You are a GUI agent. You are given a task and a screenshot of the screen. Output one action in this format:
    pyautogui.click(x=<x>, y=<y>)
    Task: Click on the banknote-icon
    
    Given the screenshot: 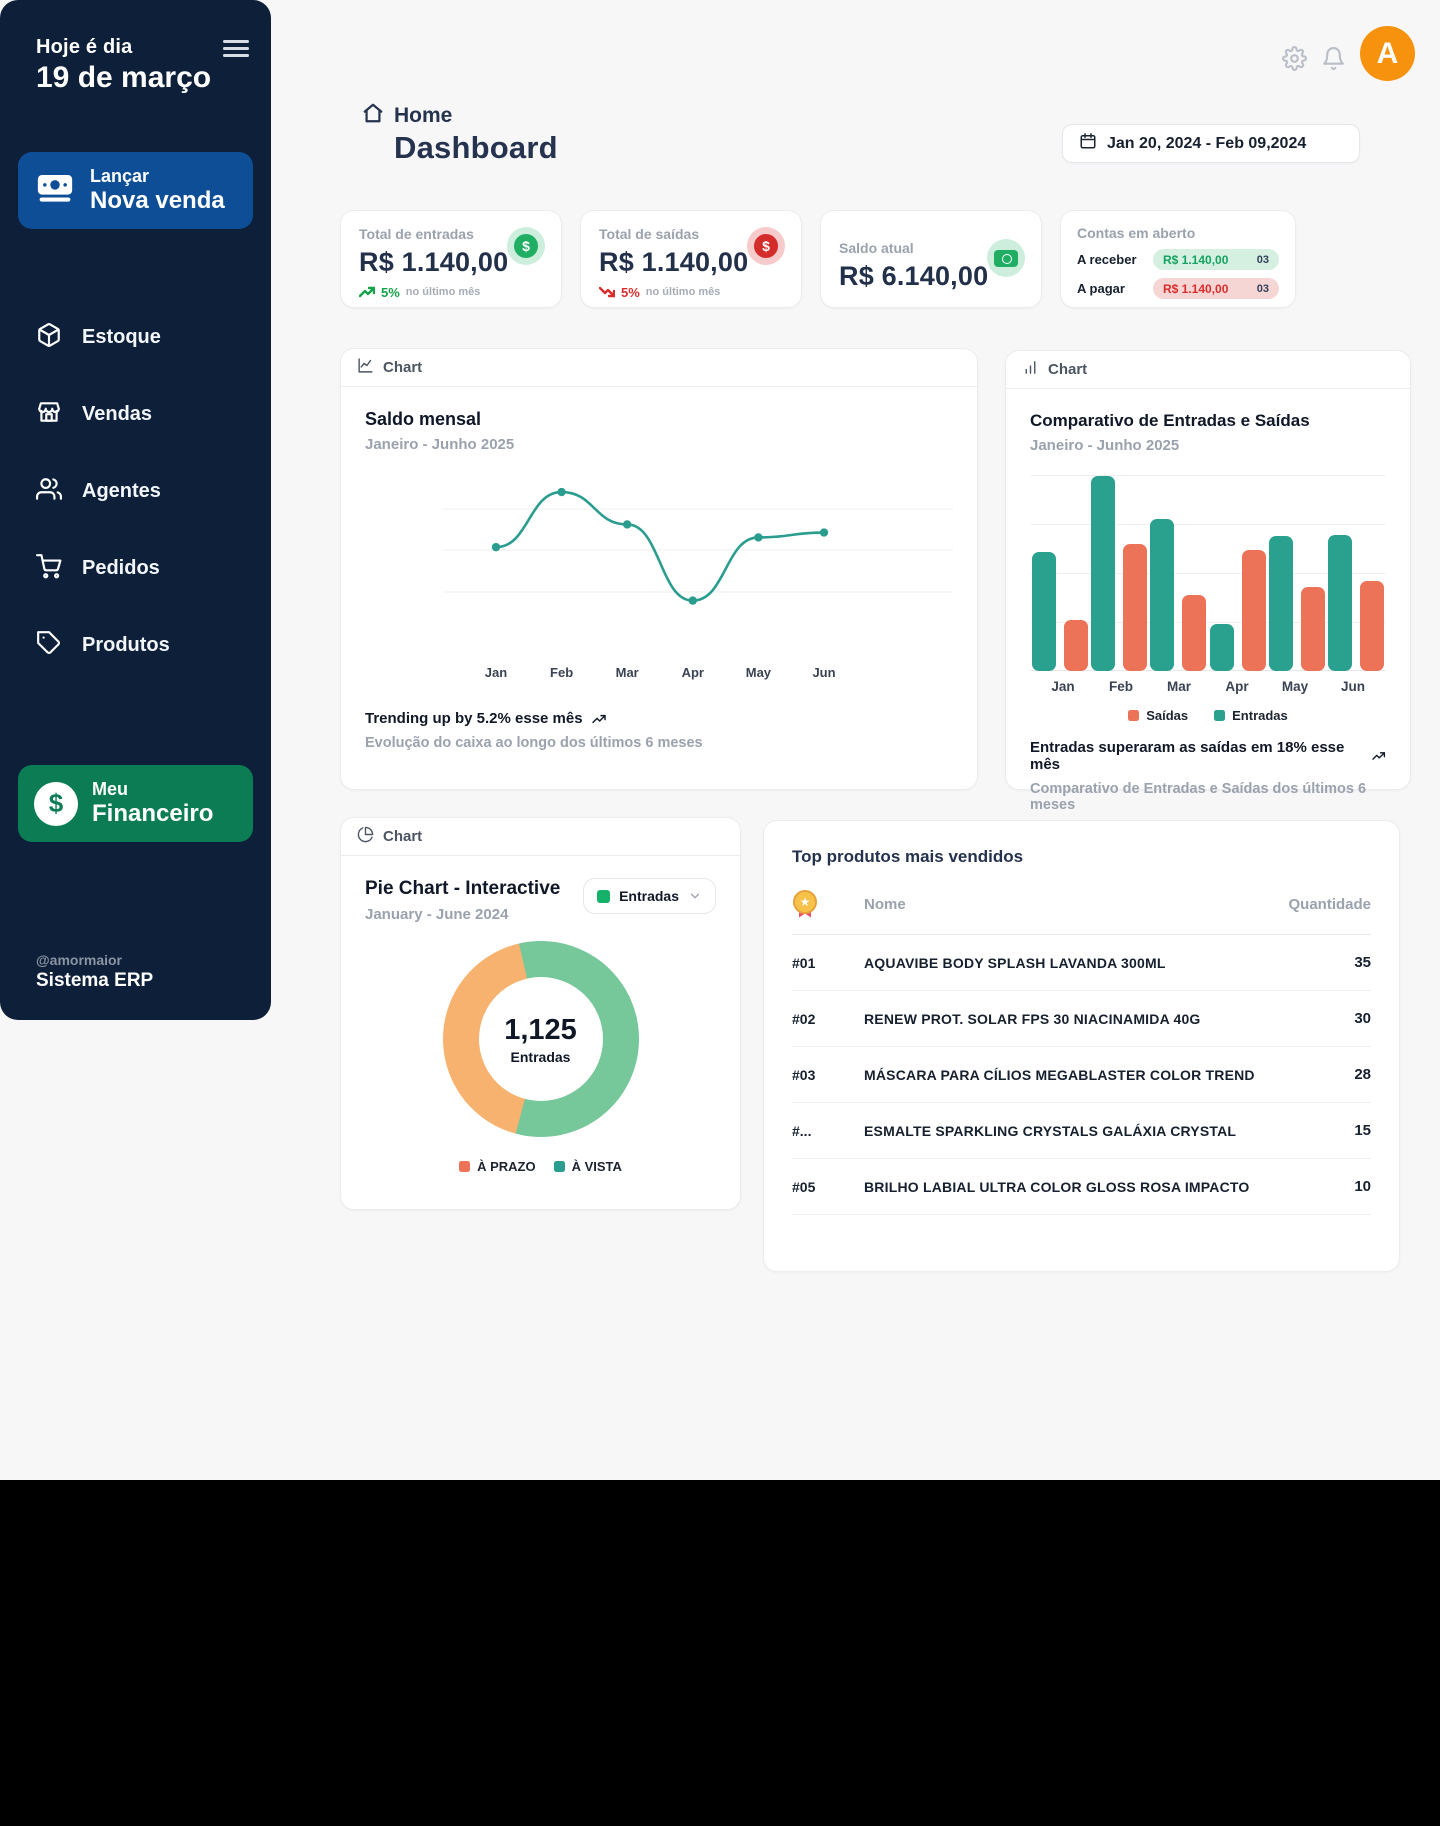 What is the action you would take?
    pyautogui.click(x=55, y=190)
    